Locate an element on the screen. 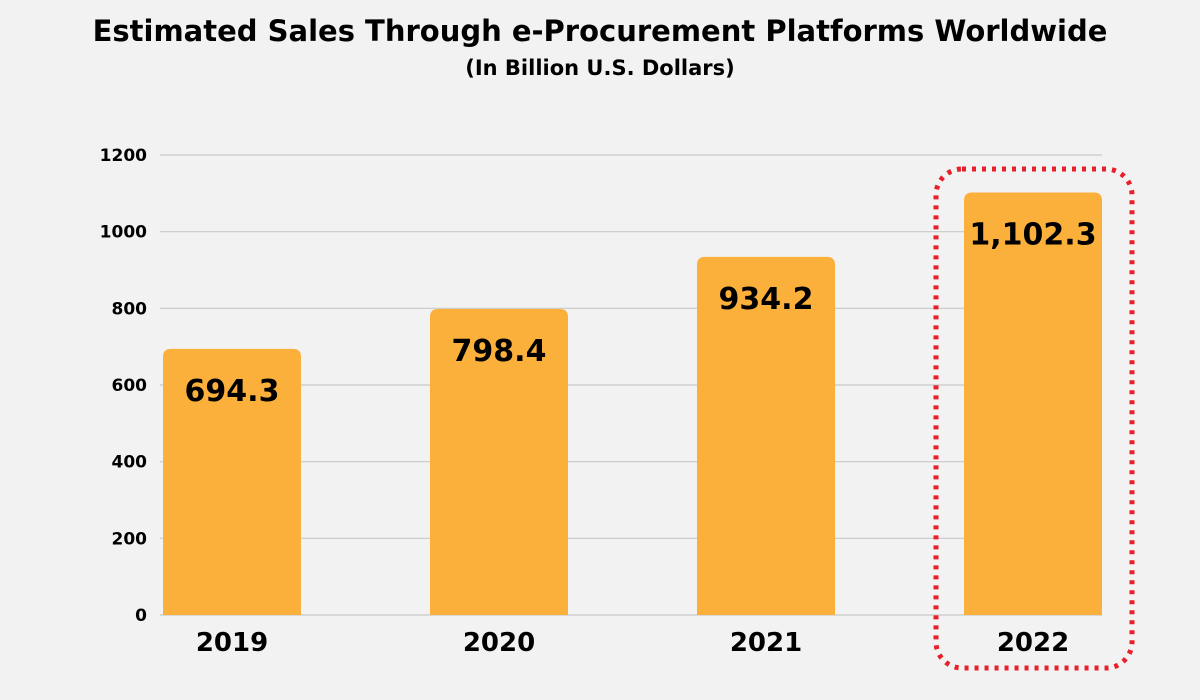 The width and height of the screenshot is (1200, 700). y-tick-label: 1200 is located at coordinates (123, 156).